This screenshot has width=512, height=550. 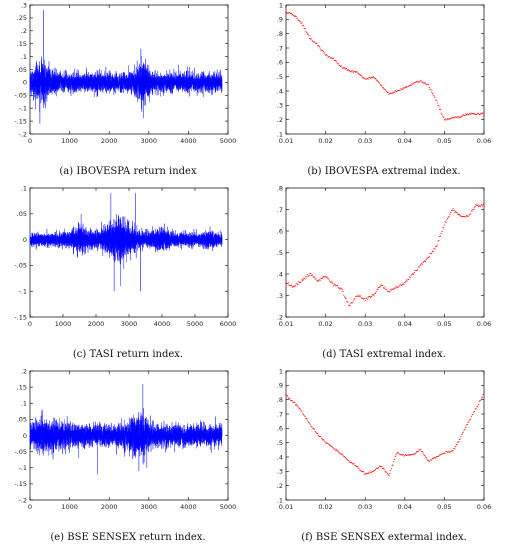 I want to click on y-tick-label-f: .7, so click(x=280, y=414).